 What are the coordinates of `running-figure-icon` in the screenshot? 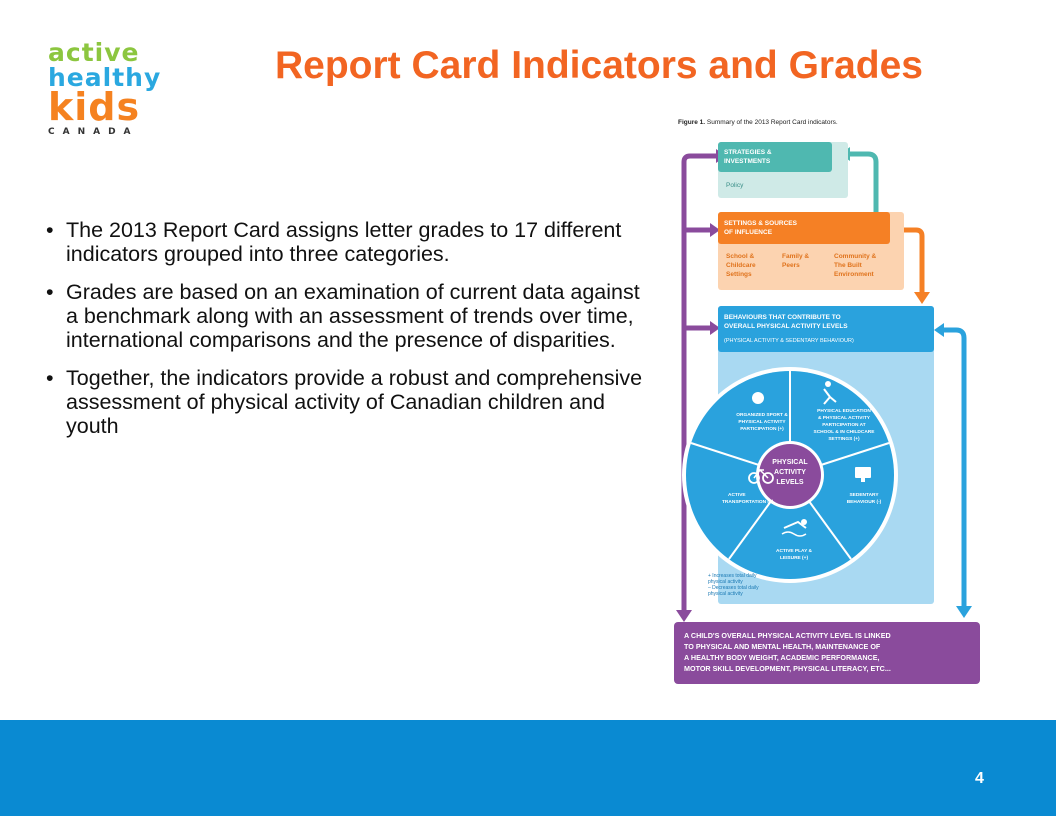 It's located at (828, 384).